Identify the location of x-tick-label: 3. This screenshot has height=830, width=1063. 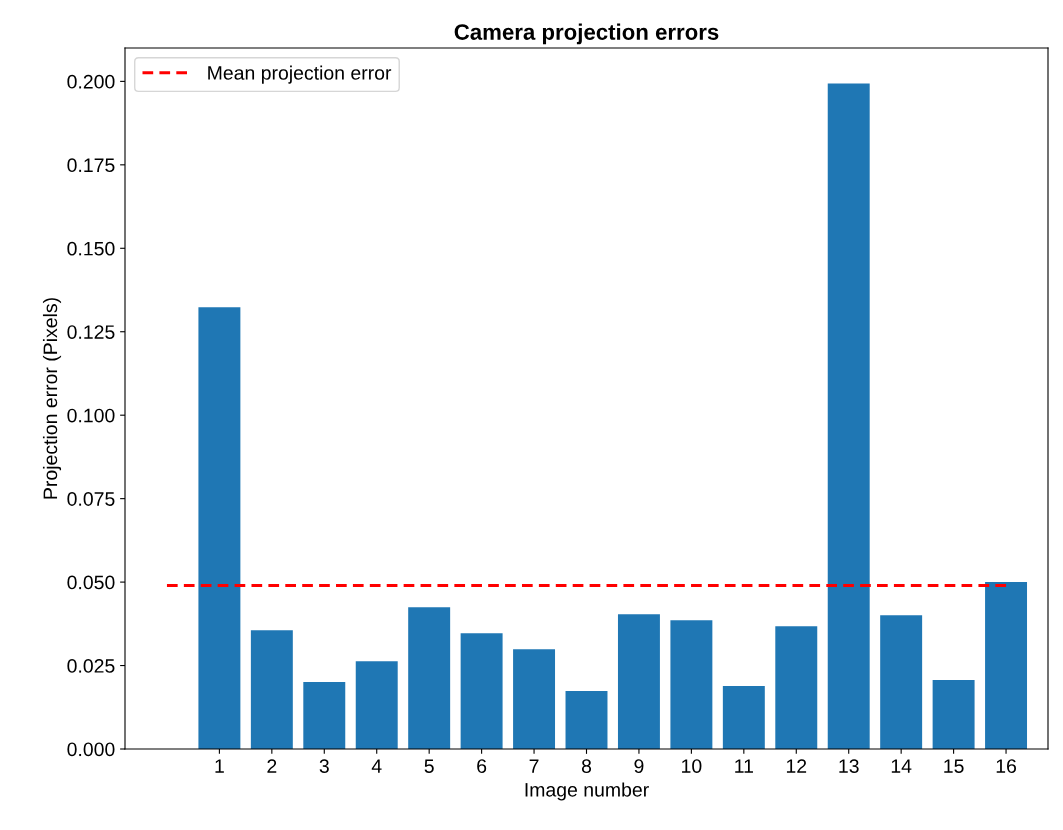
(324, 766).